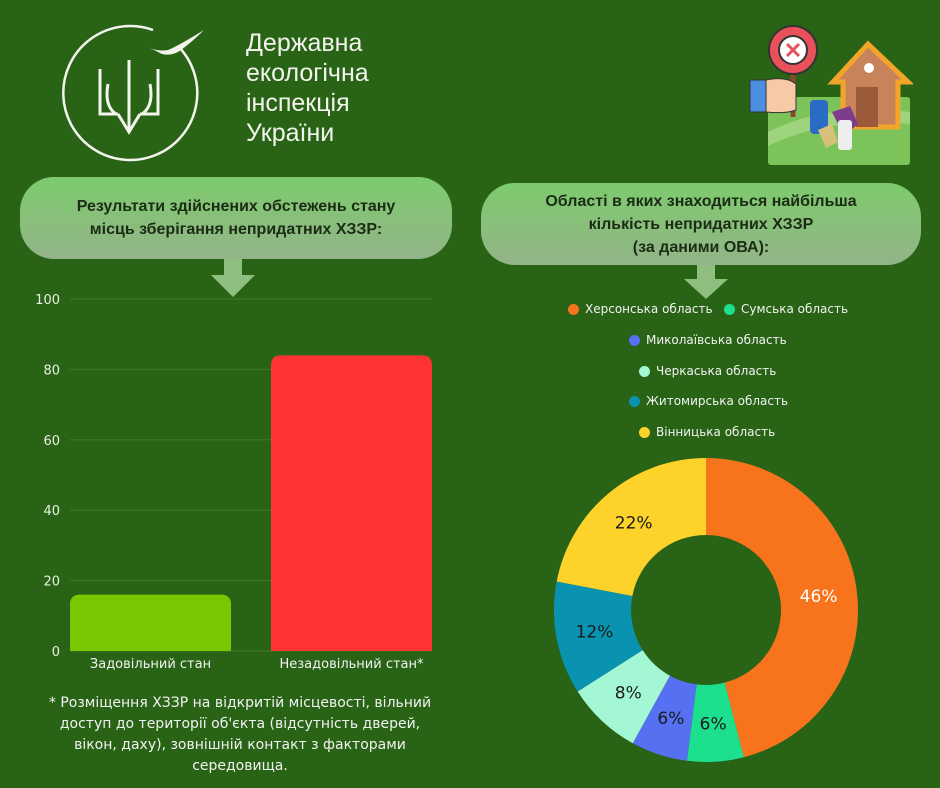 The height and width of the screenshot is (788, 940). I want to click on legend-item: Вінницька область, so click(707, 432).